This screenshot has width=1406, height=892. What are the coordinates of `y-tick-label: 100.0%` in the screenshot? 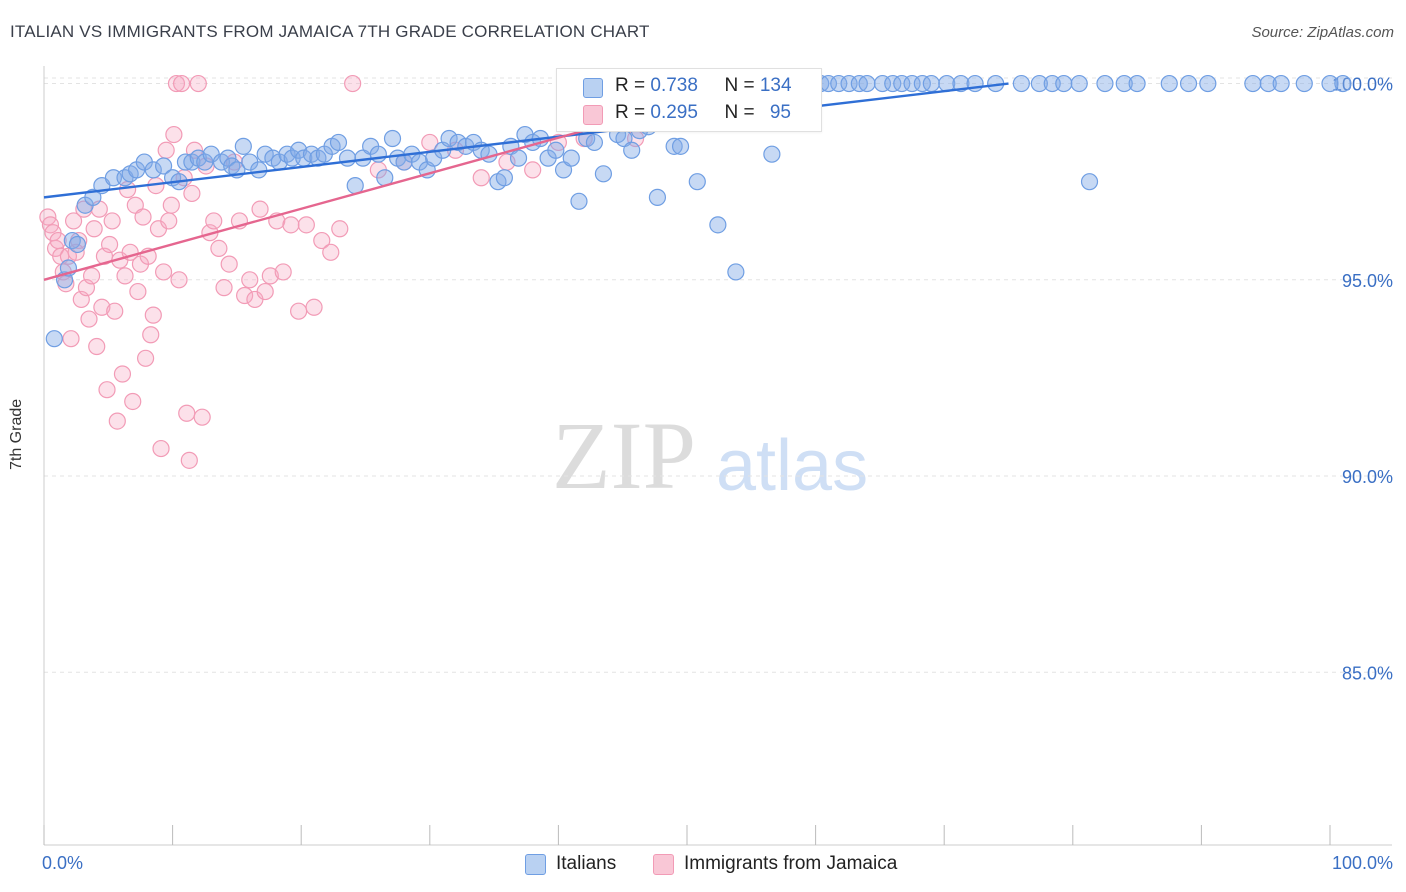 It's located at (1362, 85).